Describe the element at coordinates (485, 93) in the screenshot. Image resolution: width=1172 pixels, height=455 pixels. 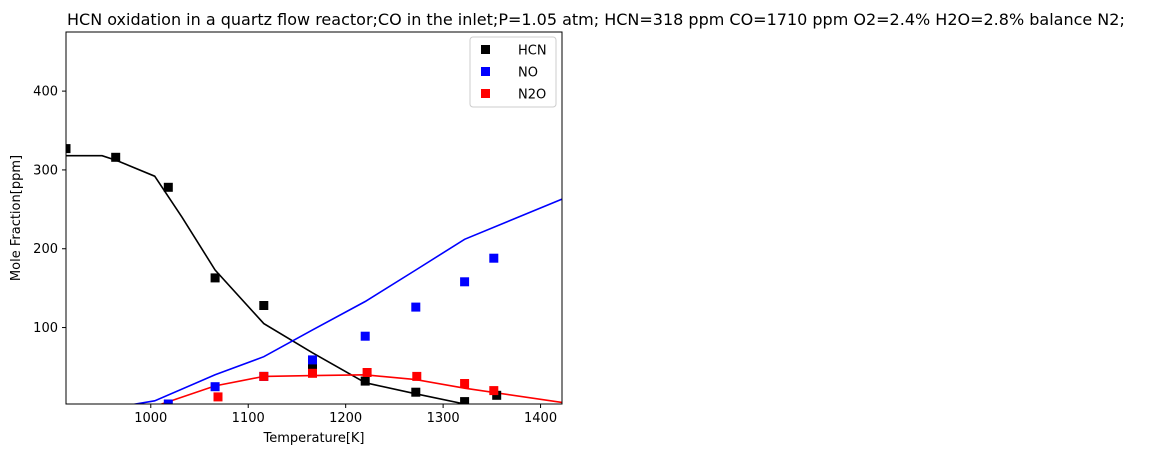
I see `legend-marker-n2o` at that location.